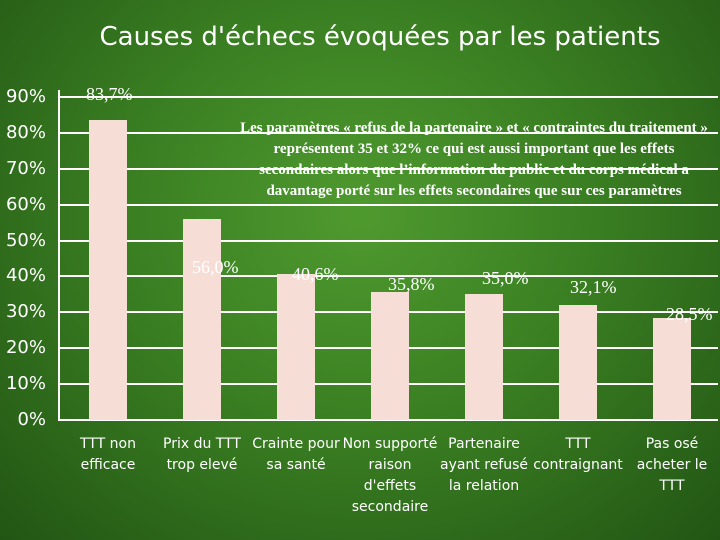 The width and height of the screenshot is (720, 540). I want to click on y-tick-label: 50%, so click(25, 240).